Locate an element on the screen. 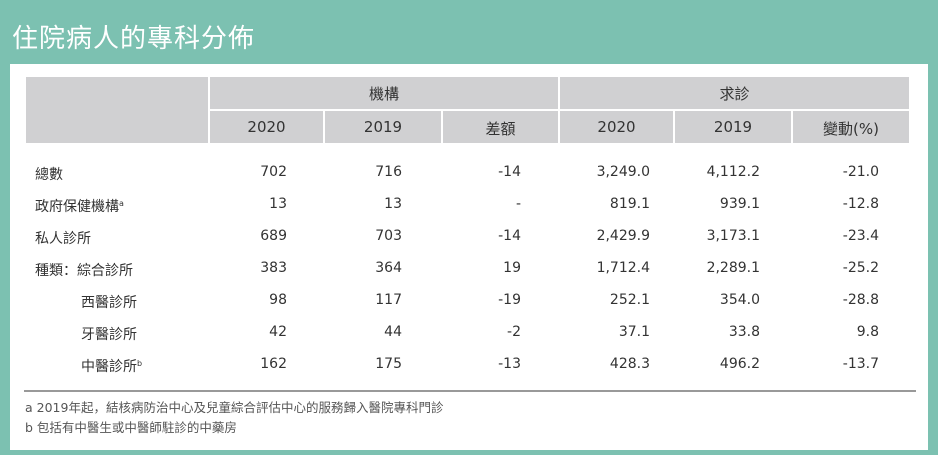 The height and width of the screenshot is (455, 938). table-cell: 44 is located at coordinates (393, 332).